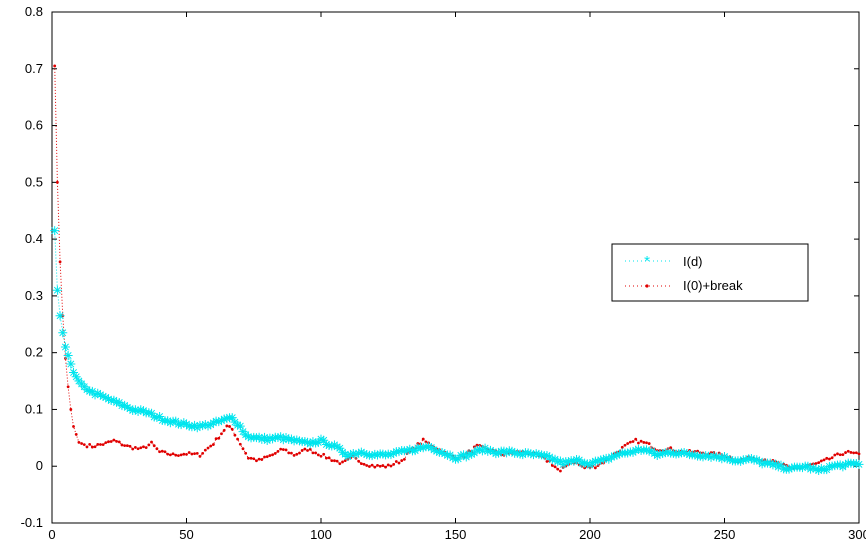 The width and height of the screenshot is (866, 550). I want to click on y-tick-label: 0.3, so click(34, 295).